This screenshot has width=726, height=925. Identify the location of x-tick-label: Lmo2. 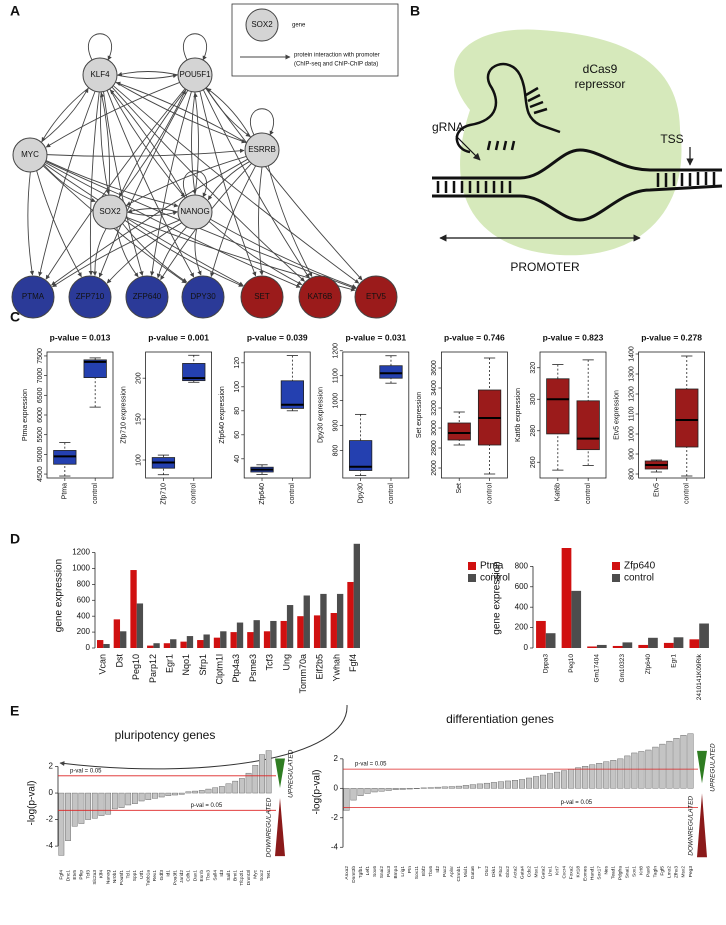
(670, 872).